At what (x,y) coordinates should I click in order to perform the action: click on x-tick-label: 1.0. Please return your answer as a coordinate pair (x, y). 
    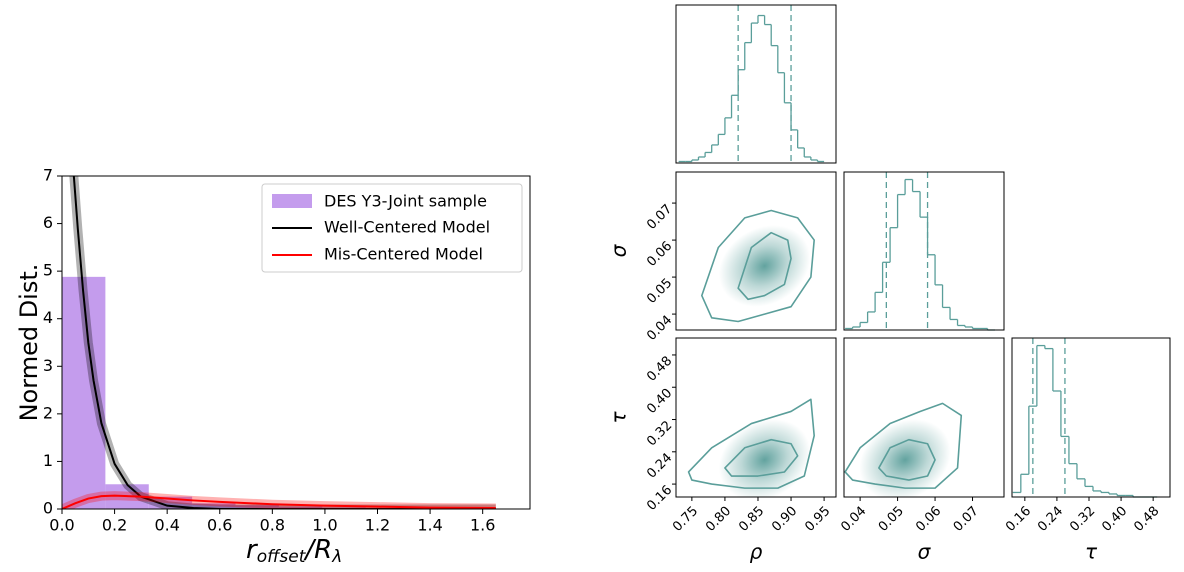
    Looking at the image, I should click on (324, 525).